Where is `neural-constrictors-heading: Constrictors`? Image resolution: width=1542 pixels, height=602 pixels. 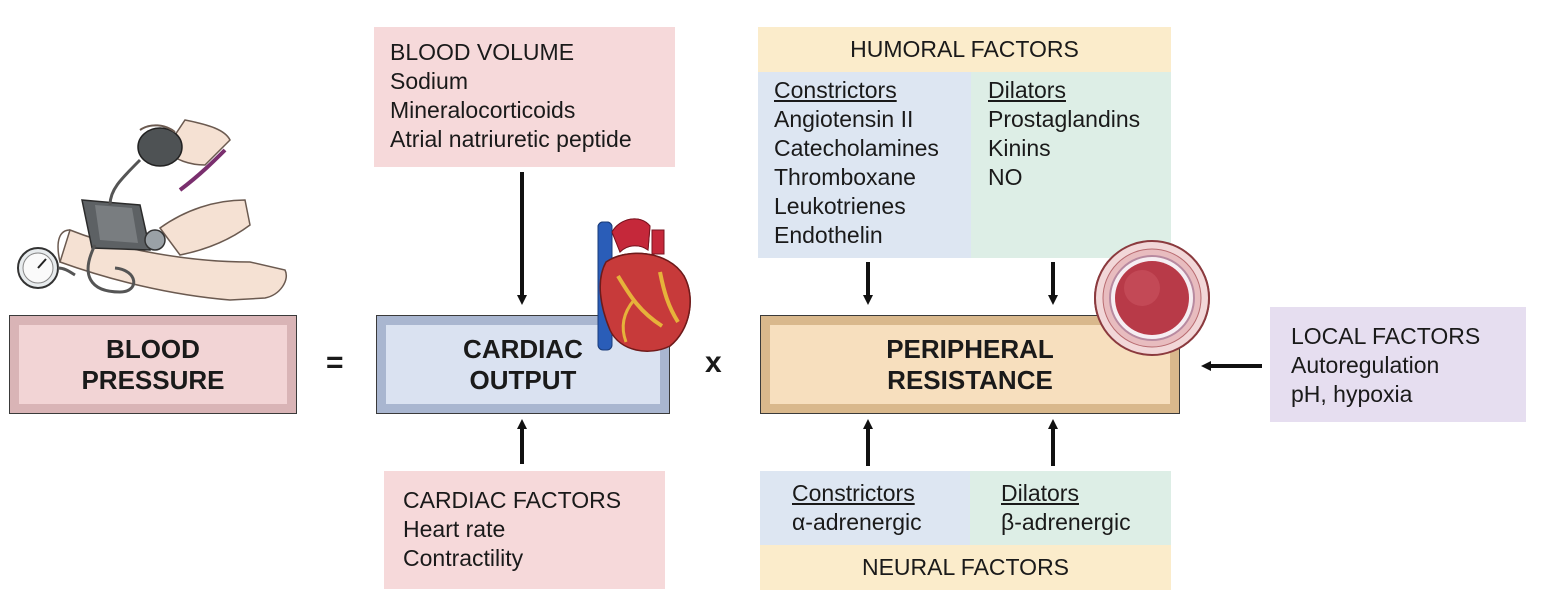
neural-constrictors-heading: Constrictors is located at coordinates (853, 493).